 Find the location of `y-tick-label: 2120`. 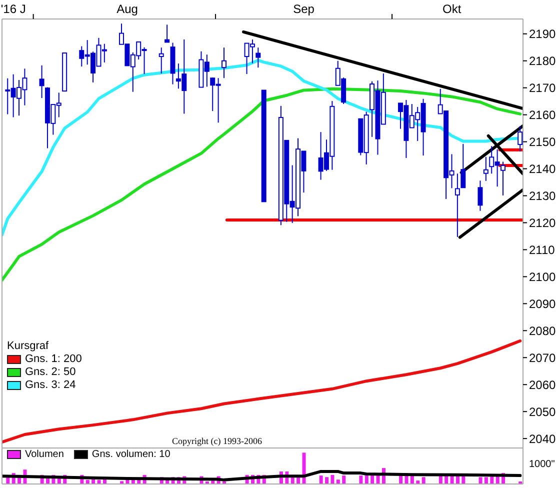

y-tick-label: 2120 is located at coordinates (542, 223).